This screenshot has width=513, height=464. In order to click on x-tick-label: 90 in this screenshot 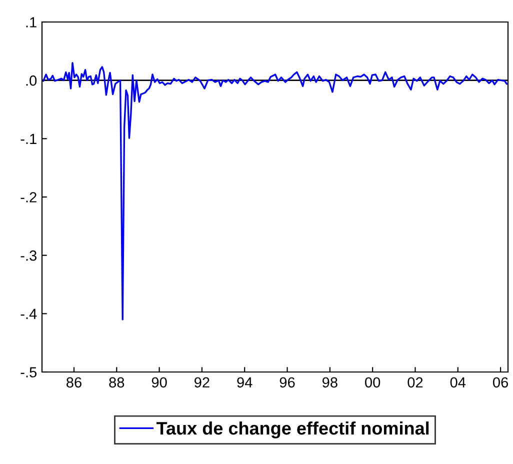, I will do `click(159, 382)`.